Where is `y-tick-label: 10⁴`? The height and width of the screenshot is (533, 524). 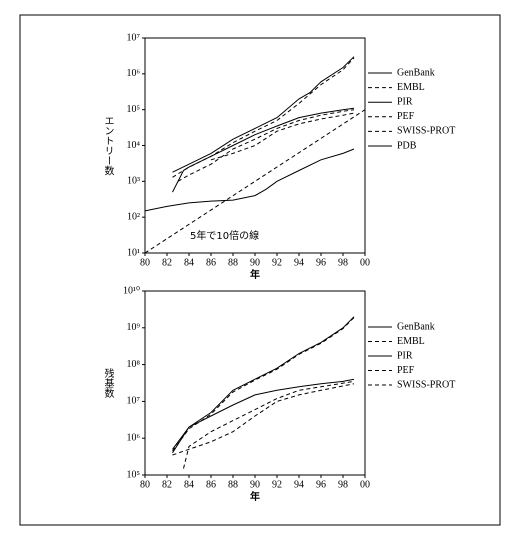 y-tick-label: 10⁴ is located at coordinates (134, 145).